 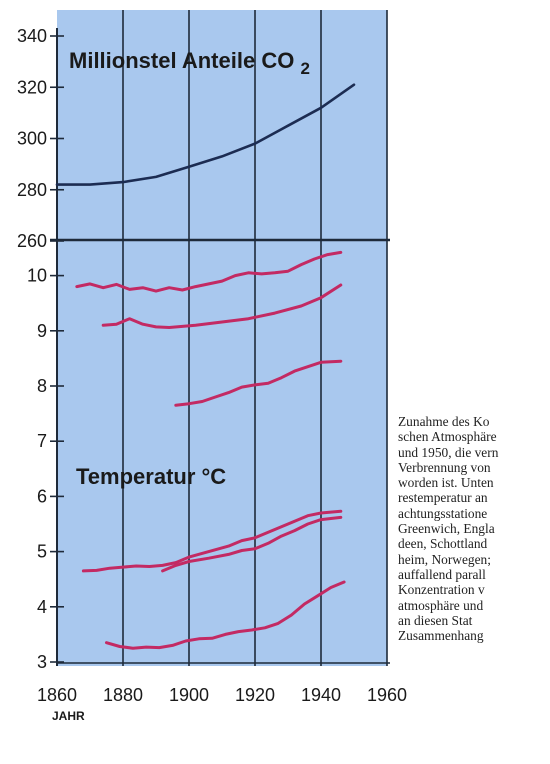 What do you see at coordinates (42, 331) in the screenshot?
I see `temp-y-tick-label: 9` at bounding box center [42, 331].